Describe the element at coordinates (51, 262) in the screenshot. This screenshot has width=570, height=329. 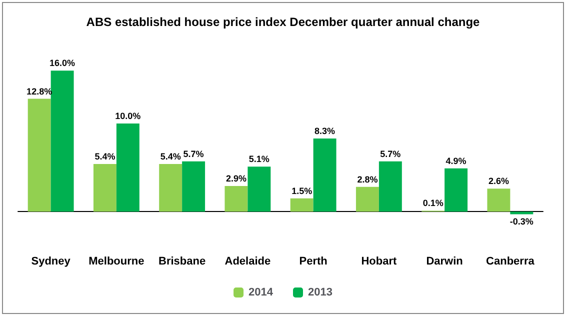
I see `x-tick-label: Sydney` at that location.